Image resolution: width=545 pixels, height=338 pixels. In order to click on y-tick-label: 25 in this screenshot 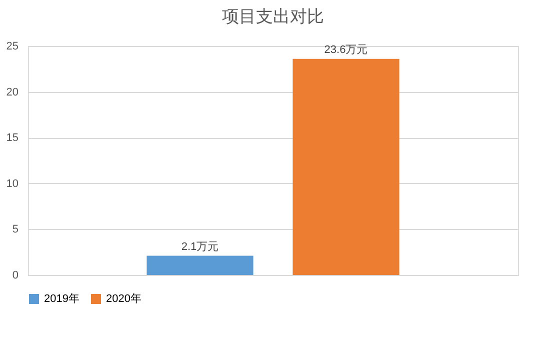, I will do `click(12, 46)`.